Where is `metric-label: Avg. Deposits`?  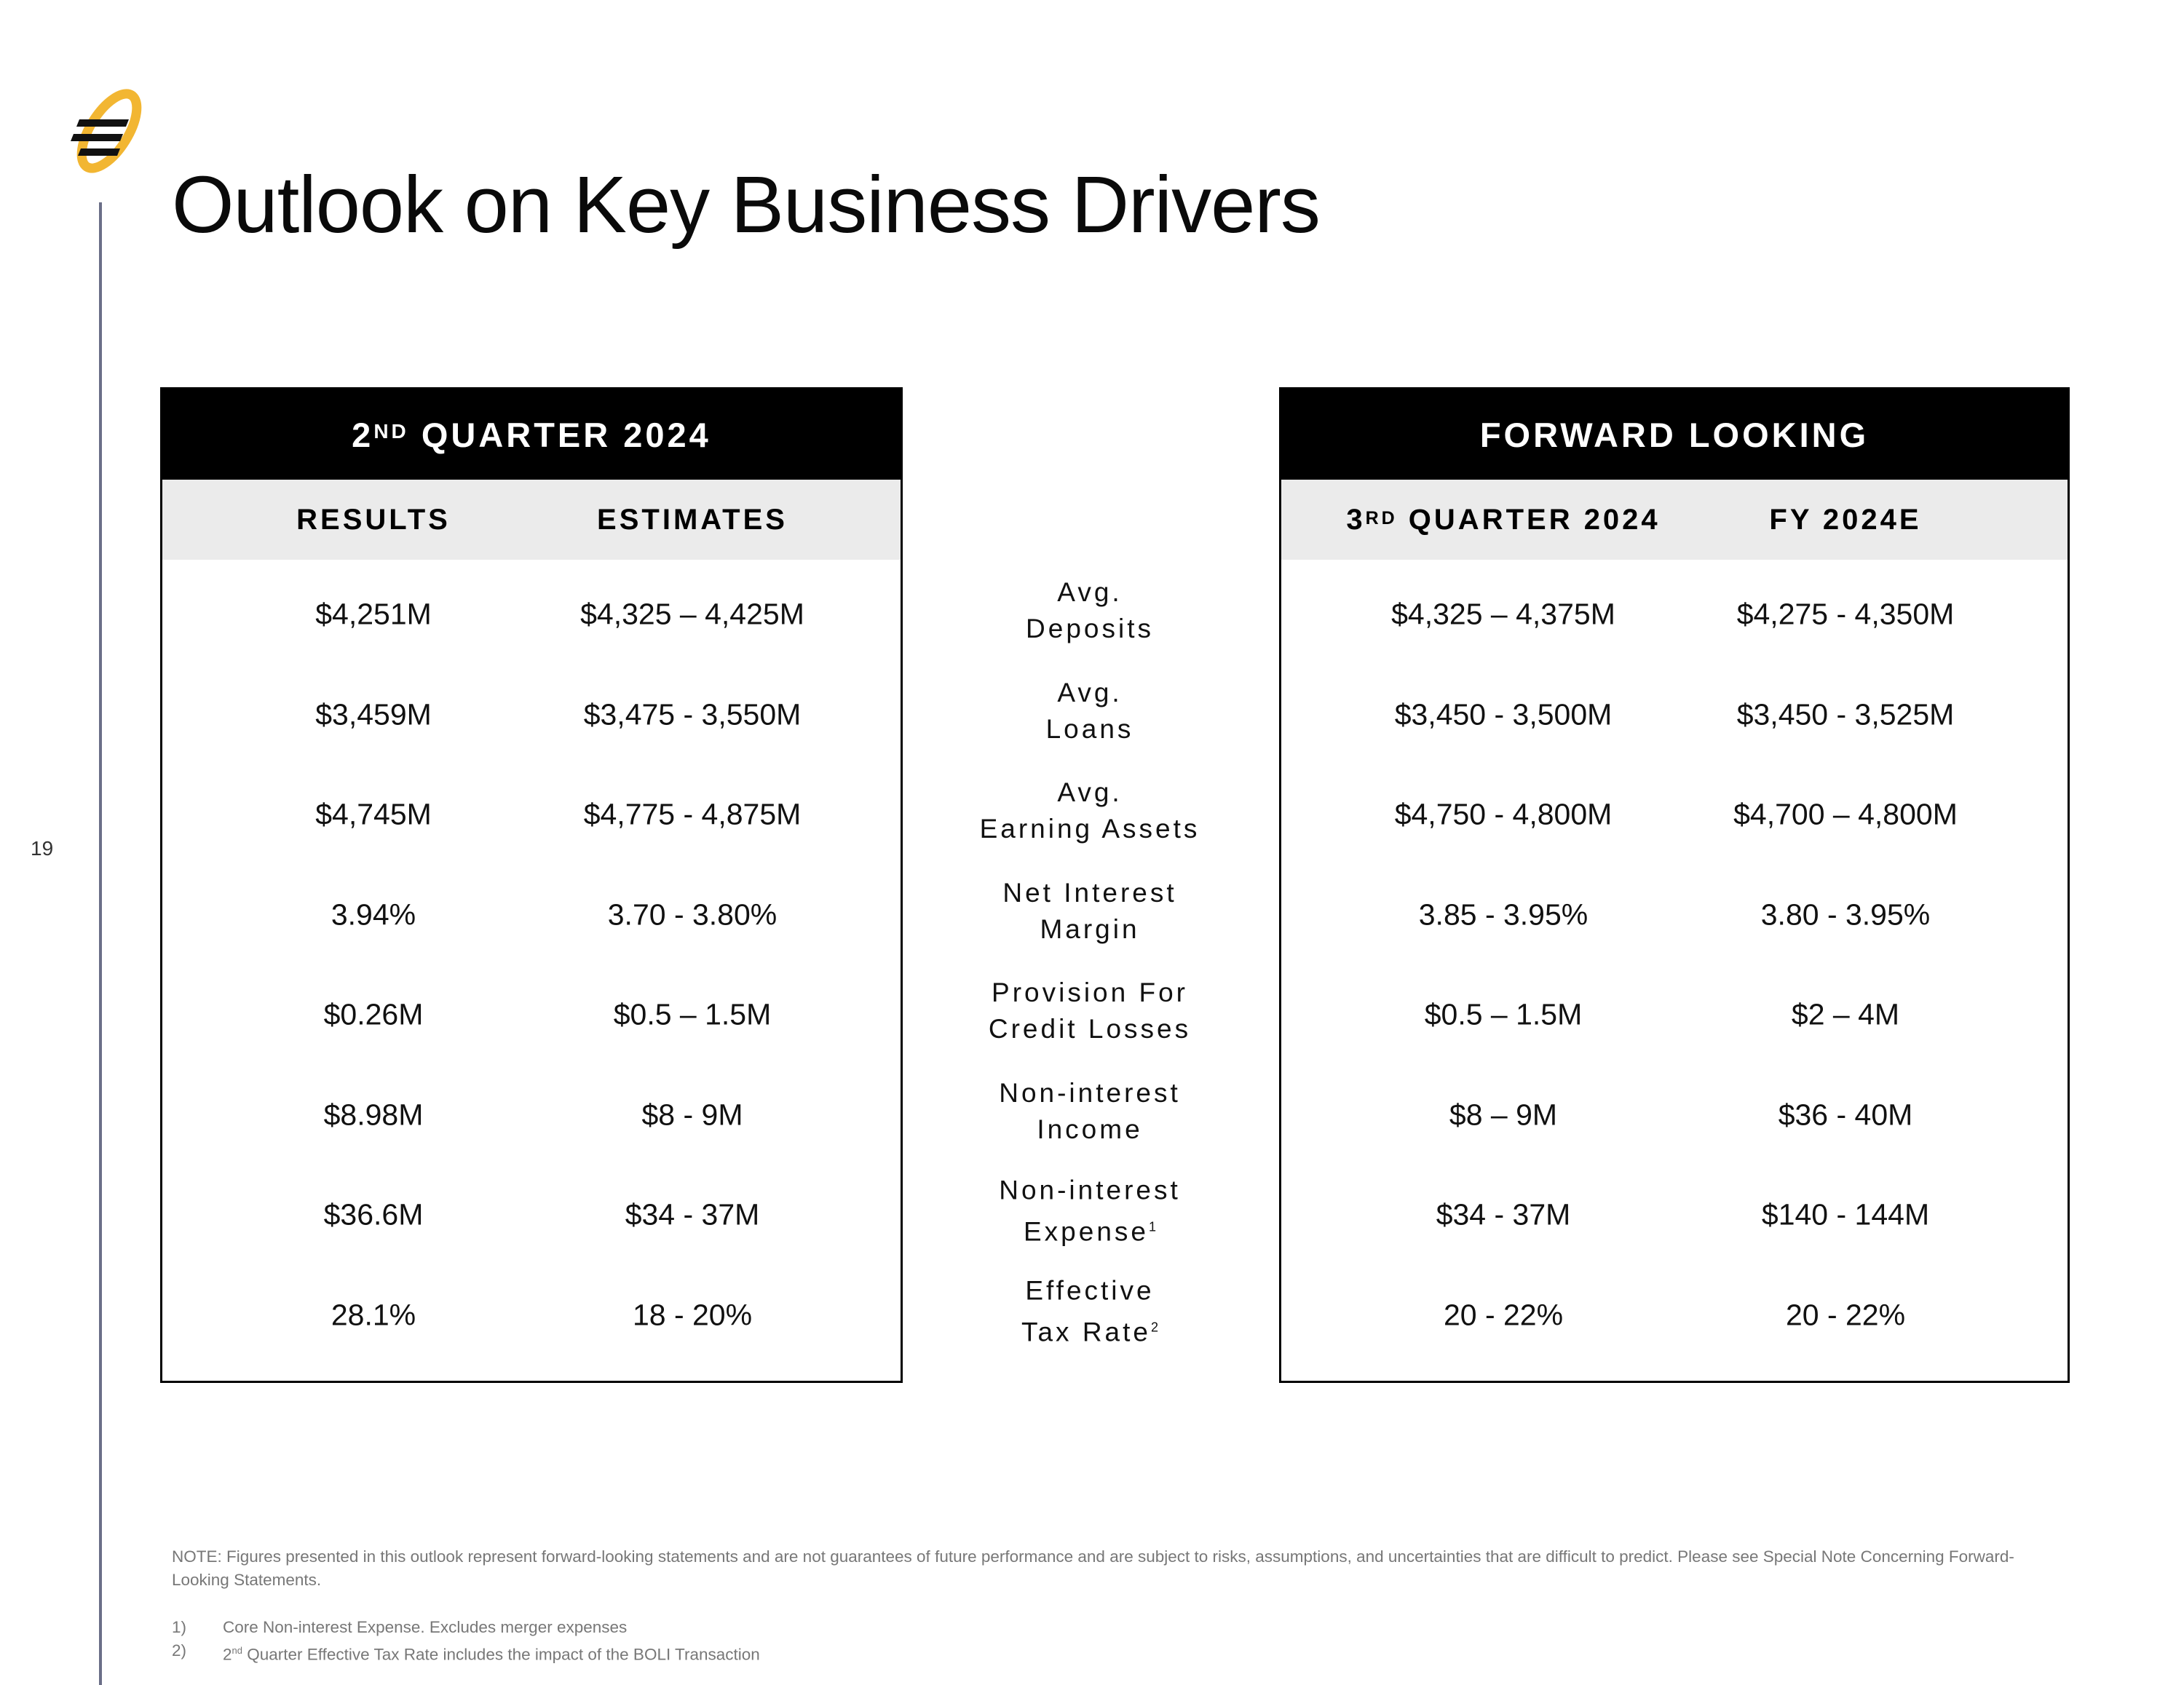
metric-label: Avg. Deposits is located at coordinates (1090, 610).